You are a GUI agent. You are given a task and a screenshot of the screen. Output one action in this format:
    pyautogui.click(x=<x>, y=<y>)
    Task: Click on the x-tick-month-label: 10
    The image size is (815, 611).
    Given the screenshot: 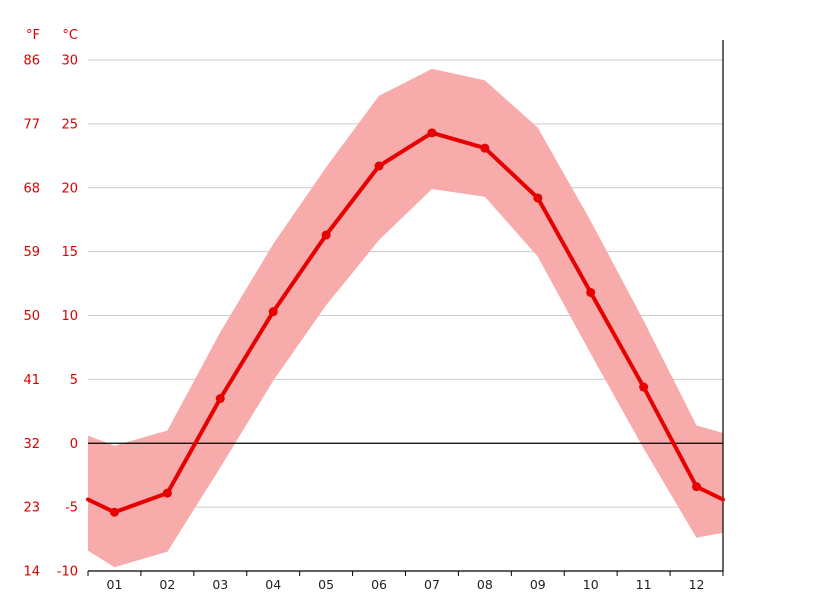 What is the action you would take?
    pyautogui.click(x=591, y=584)
    